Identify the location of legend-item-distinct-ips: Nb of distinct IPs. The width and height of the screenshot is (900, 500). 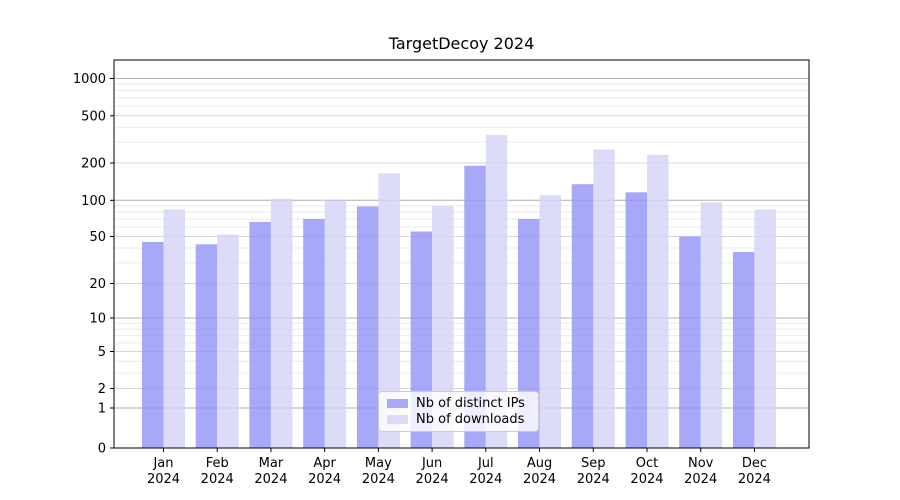
(458, 403).